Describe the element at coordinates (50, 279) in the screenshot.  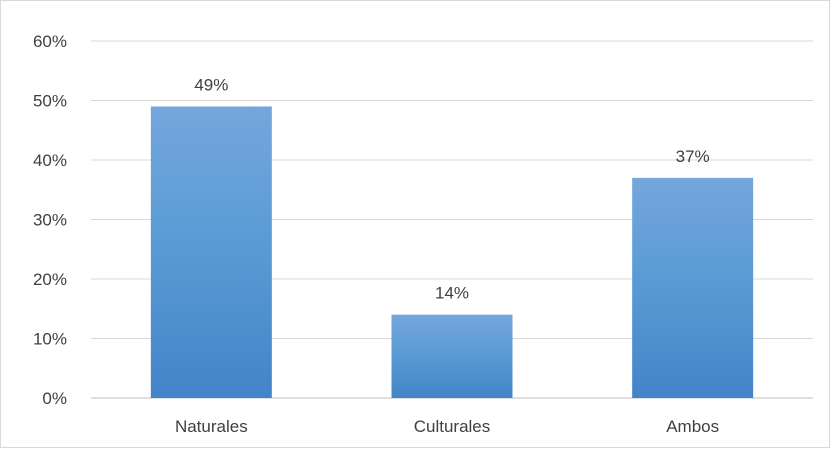
I see `y-tick-label: 20%` at that location.